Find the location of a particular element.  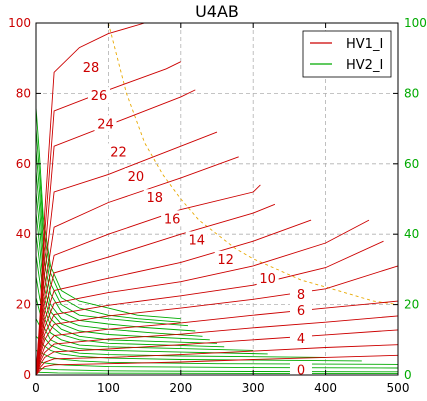

x-tick-label: 100 is located at coordinates (108, 388).